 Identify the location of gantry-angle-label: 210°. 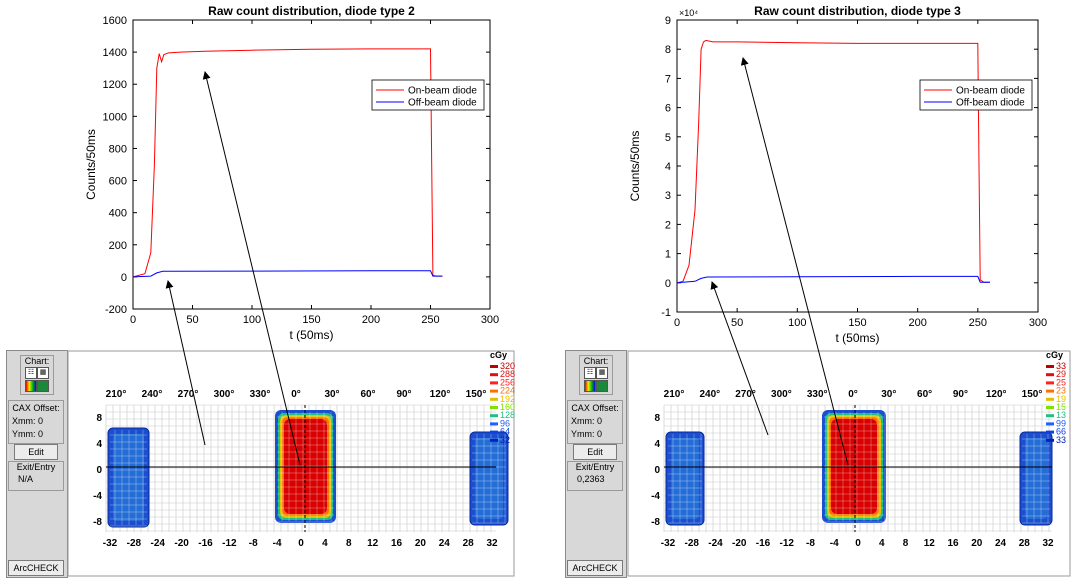
(674, 394).